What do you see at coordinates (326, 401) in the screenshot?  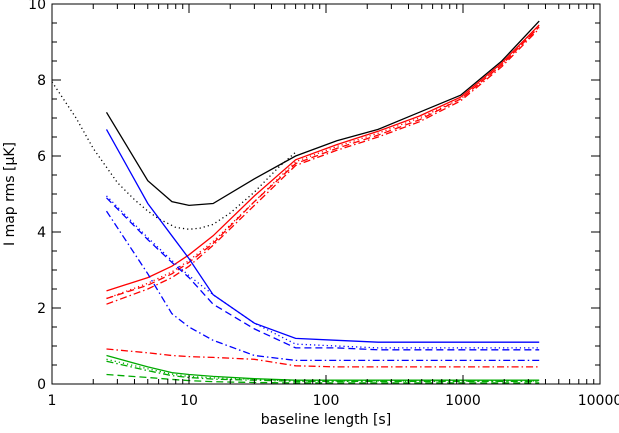 I see `x-tick-label: 100` at bounding box center [326, 401].